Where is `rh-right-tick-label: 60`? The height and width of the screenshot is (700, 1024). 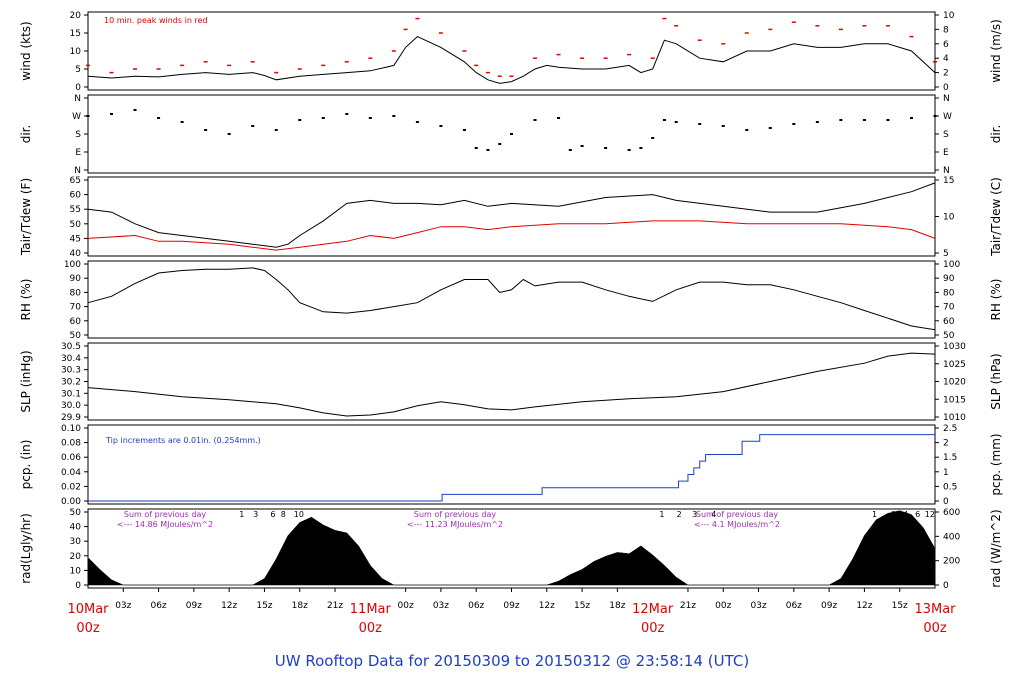
rh-right-tick-label: 60 is located at coordinates (949, 322).